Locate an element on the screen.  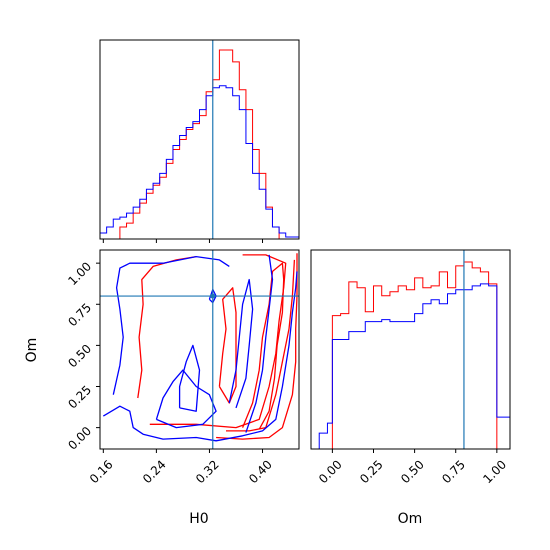
x-axis-label-om: Om is located at coordinates (410, 519).